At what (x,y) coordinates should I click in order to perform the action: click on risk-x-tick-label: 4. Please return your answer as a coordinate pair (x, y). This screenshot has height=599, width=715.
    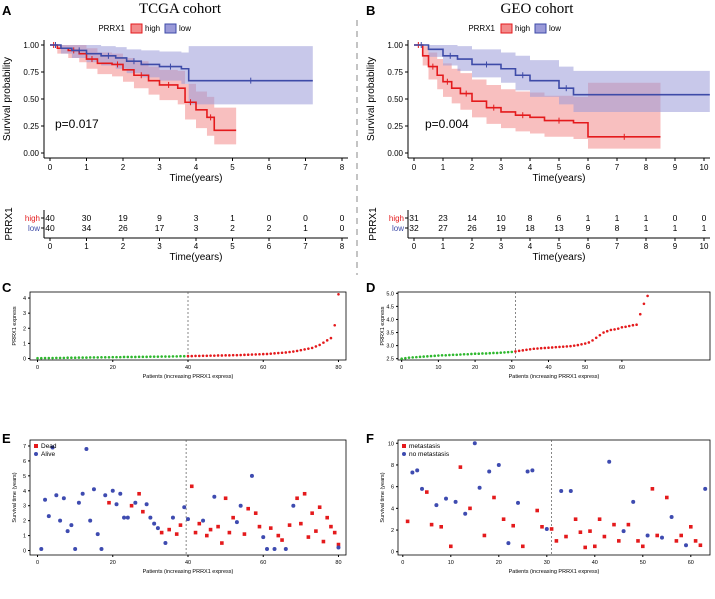
    Looking at the image, I should click on (530, 246).